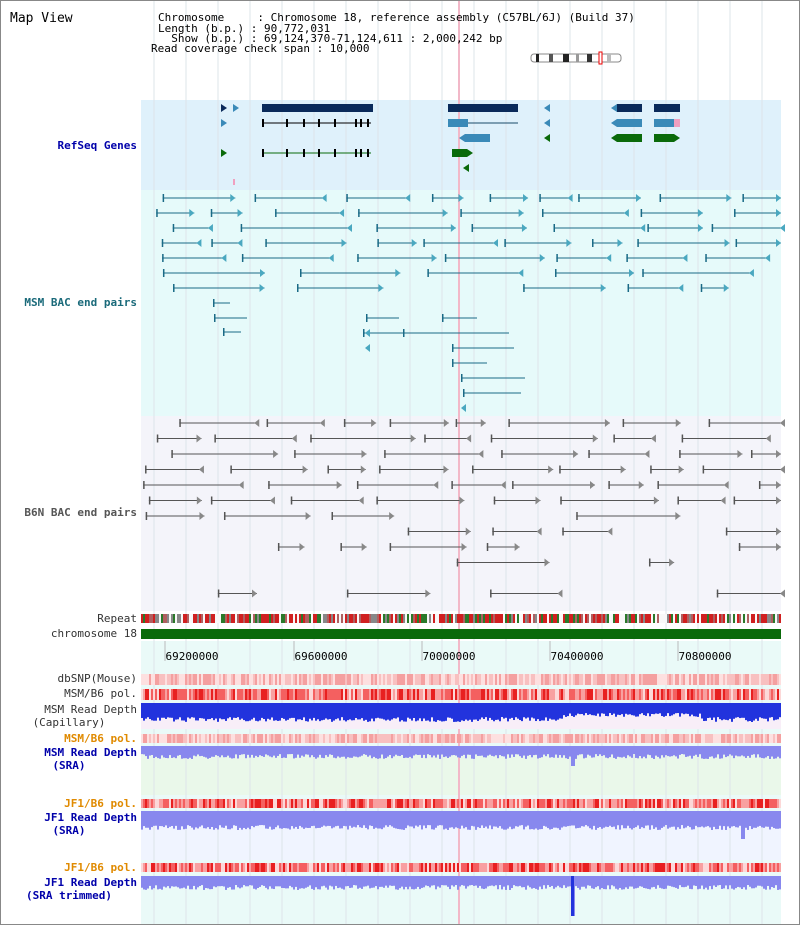 The height and width of the screenshot is (925, 800). I want to click on track-label-repeat: Repeat, so click(117, 618).